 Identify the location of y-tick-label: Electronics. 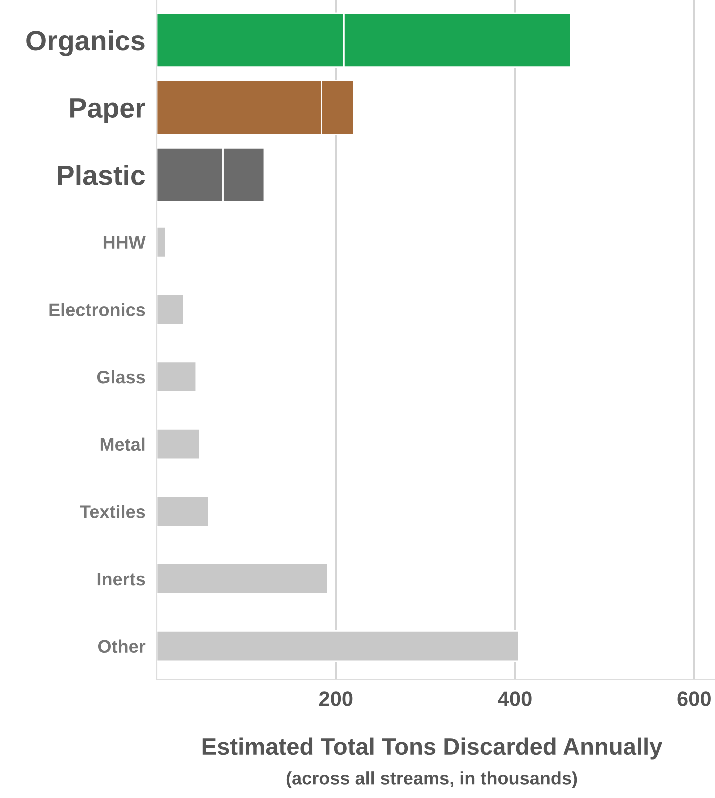
(98, 309).